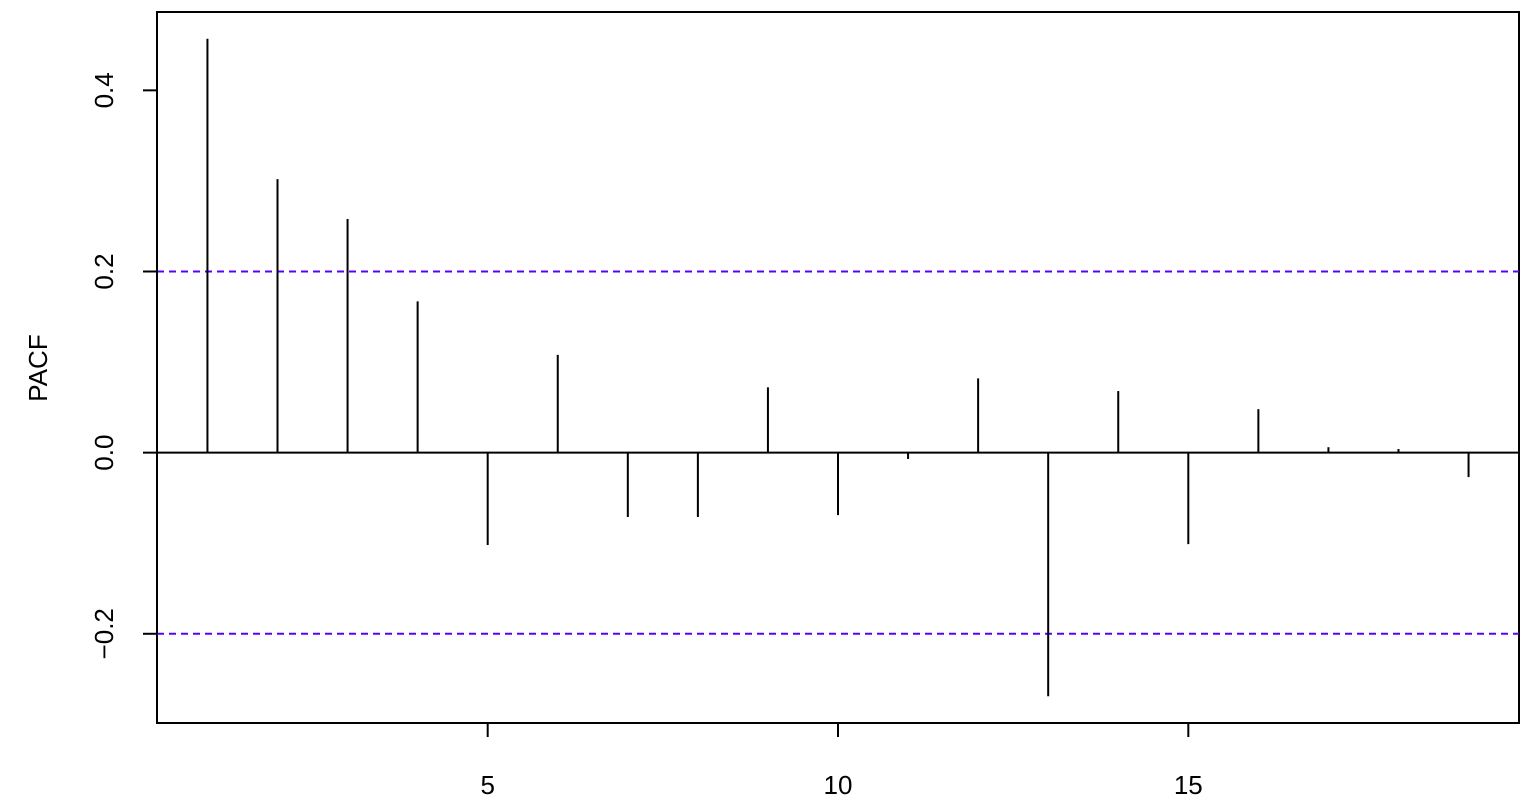  What do you see at coordinates (104, 633) in the screenshot?
I see `y-tick-label: −0.2` at bounding box center [104, 633].